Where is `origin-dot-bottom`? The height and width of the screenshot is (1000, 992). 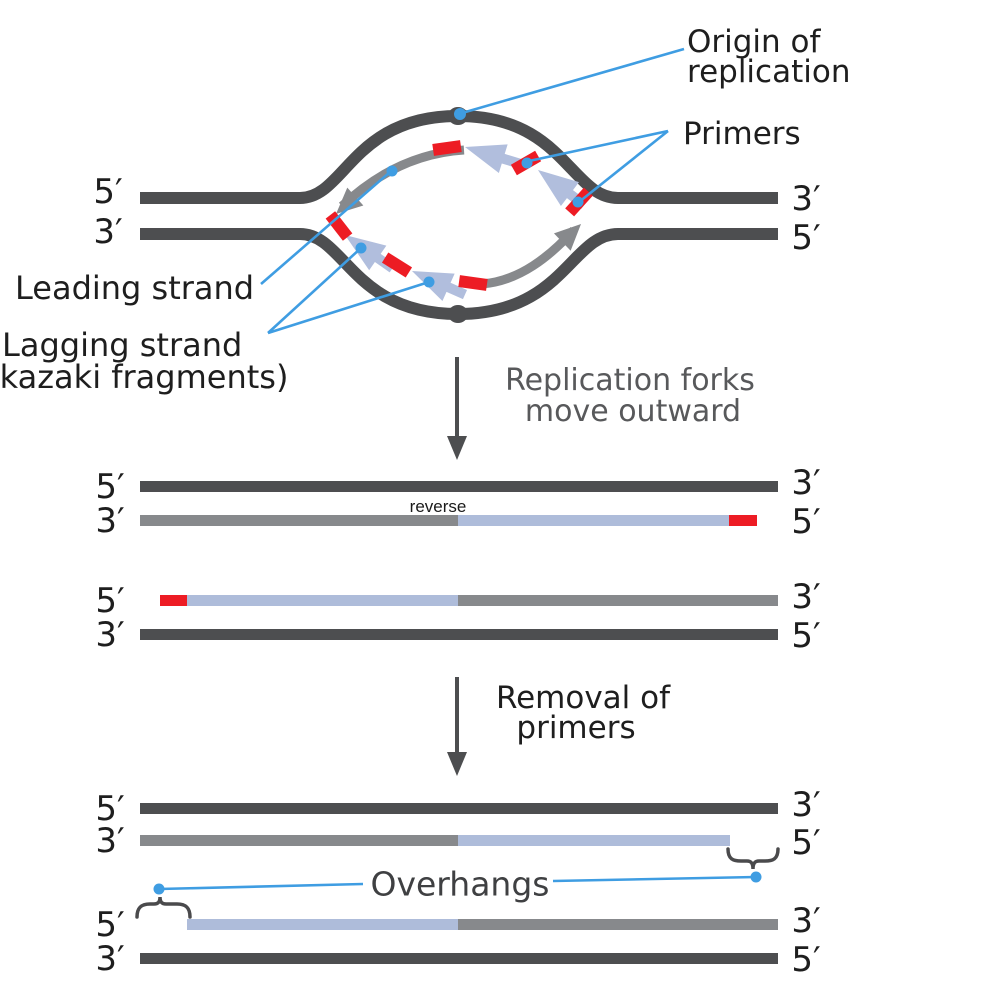
origin-dot-bottom is located at coordinates (458, 314).